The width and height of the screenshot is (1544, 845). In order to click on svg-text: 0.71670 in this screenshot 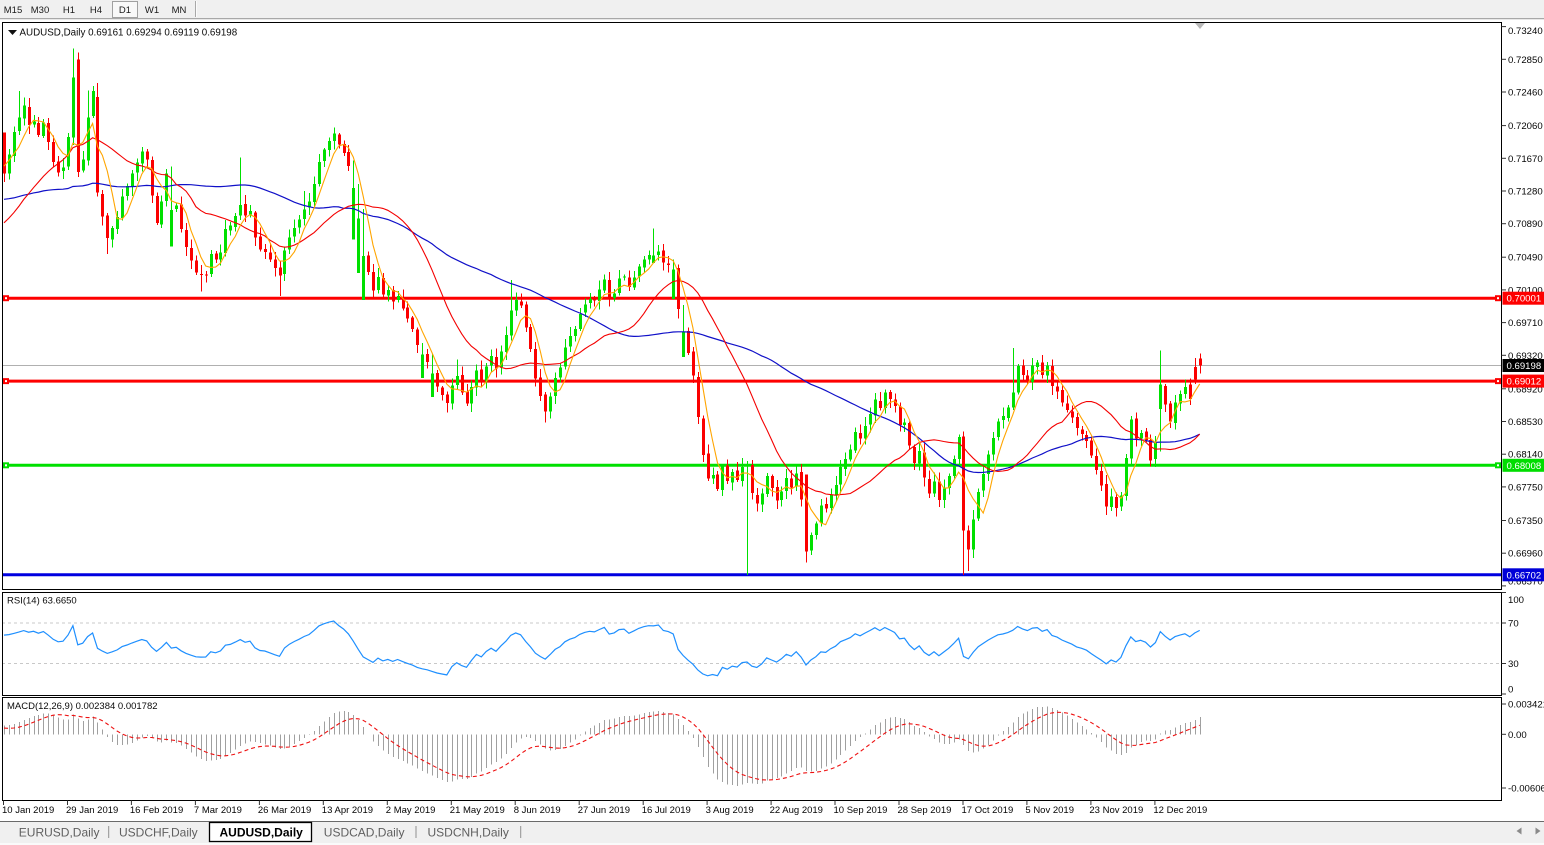, I will do `click(1525, 159)`.